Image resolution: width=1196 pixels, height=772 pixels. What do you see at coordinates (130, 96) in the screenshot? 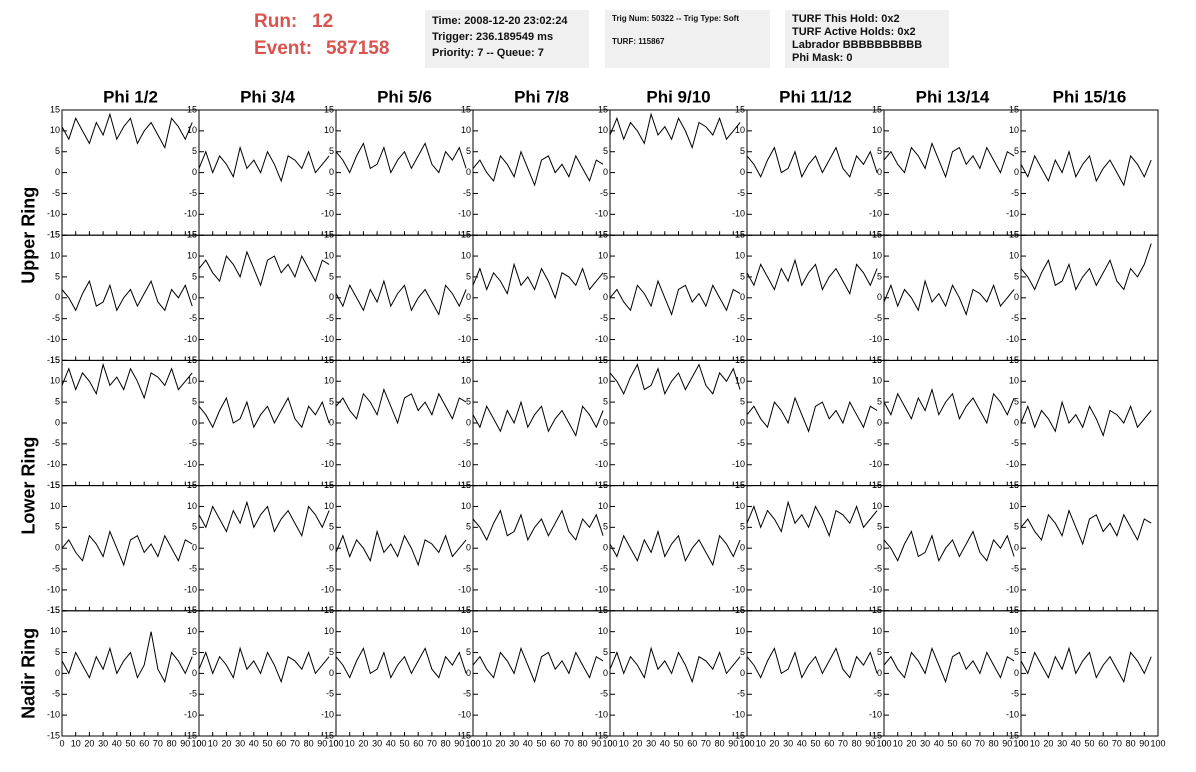
I see `column-title: Phi 1/2` at bounding box center [130, 96].